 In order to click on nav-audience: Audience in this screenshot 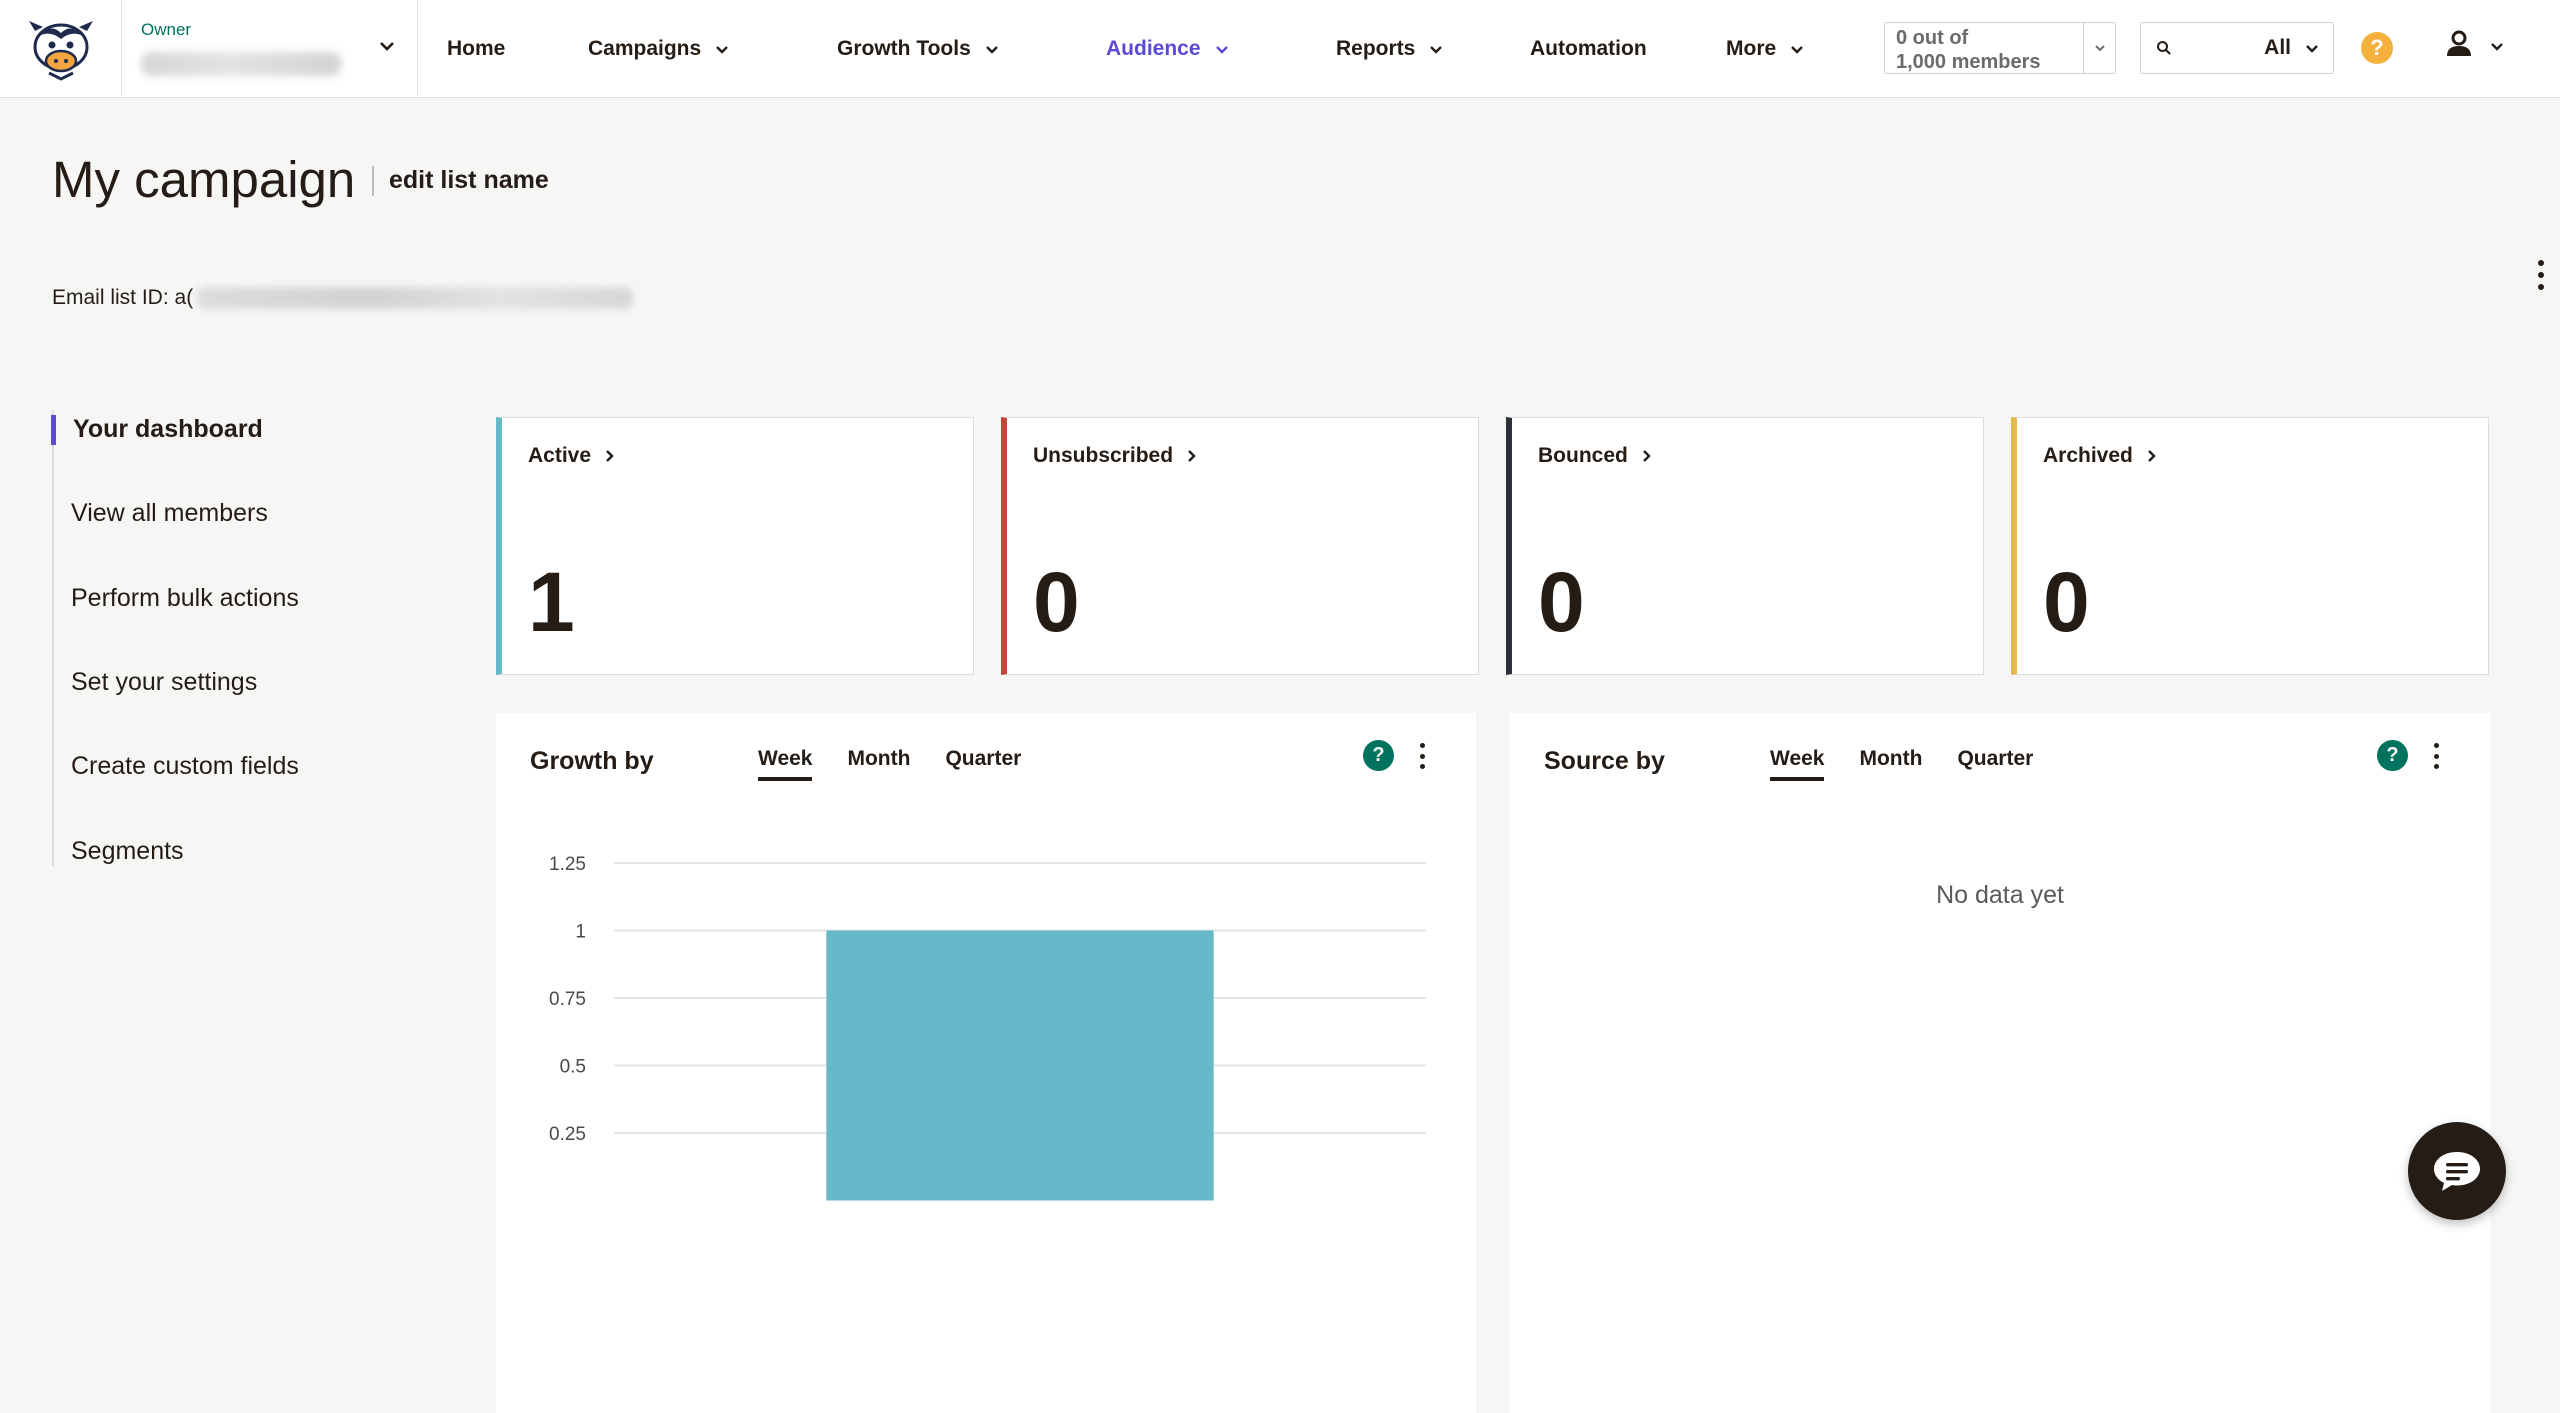, I will do `click(1167, 49)`.